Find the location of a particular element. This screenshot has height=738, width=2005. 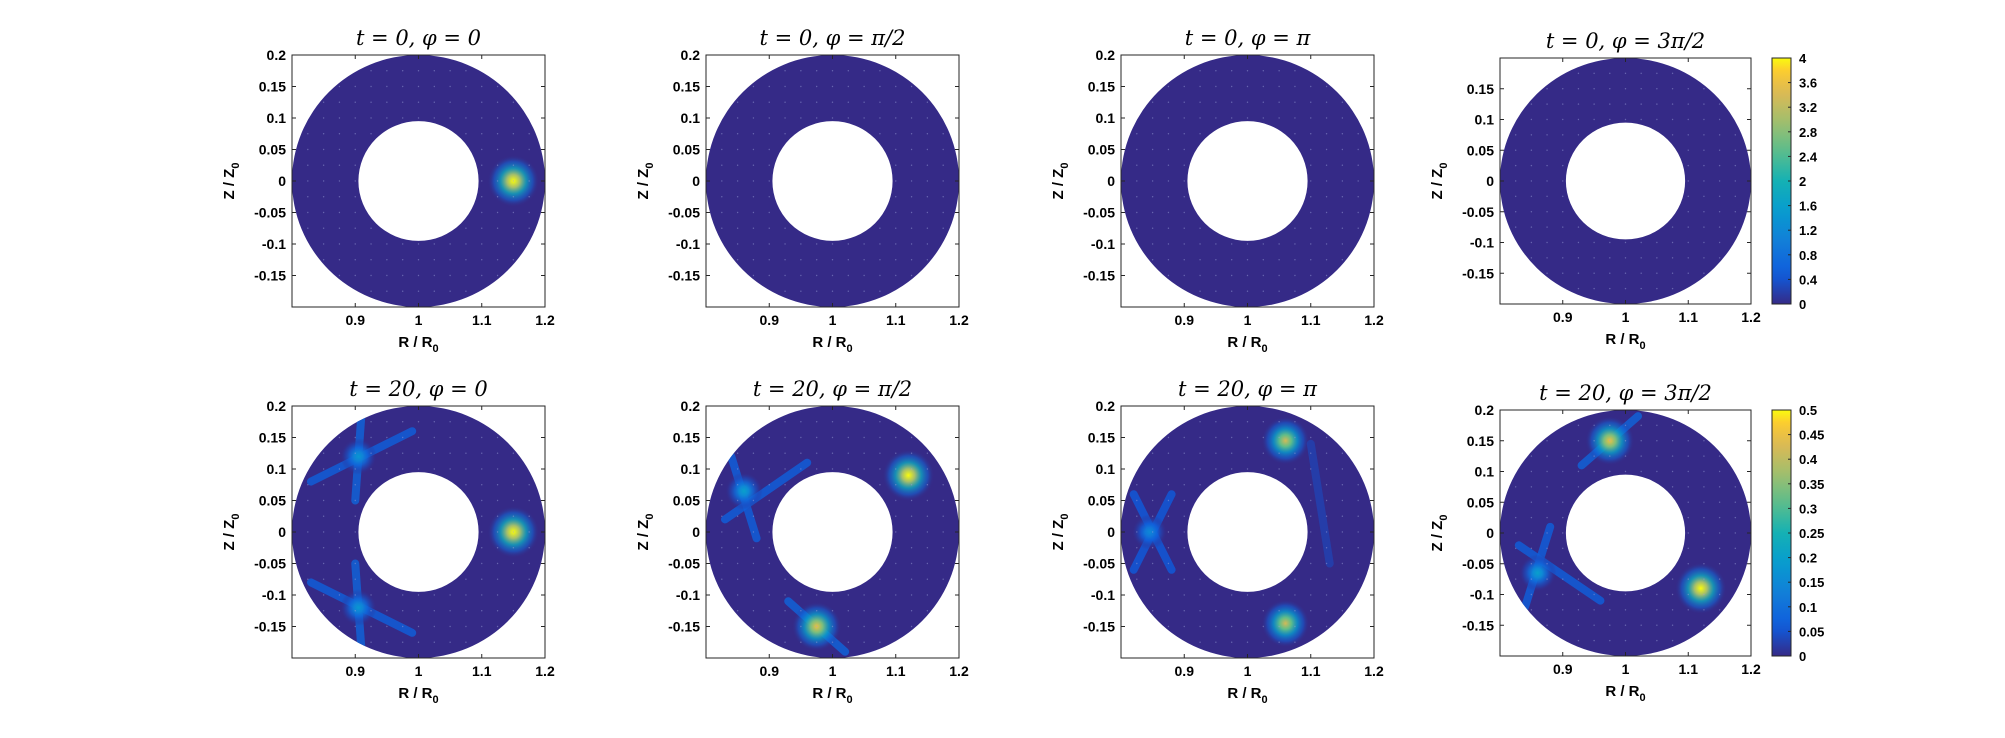

colorbar-tick-label: 0.45 is located at coordinates (1811, 435).